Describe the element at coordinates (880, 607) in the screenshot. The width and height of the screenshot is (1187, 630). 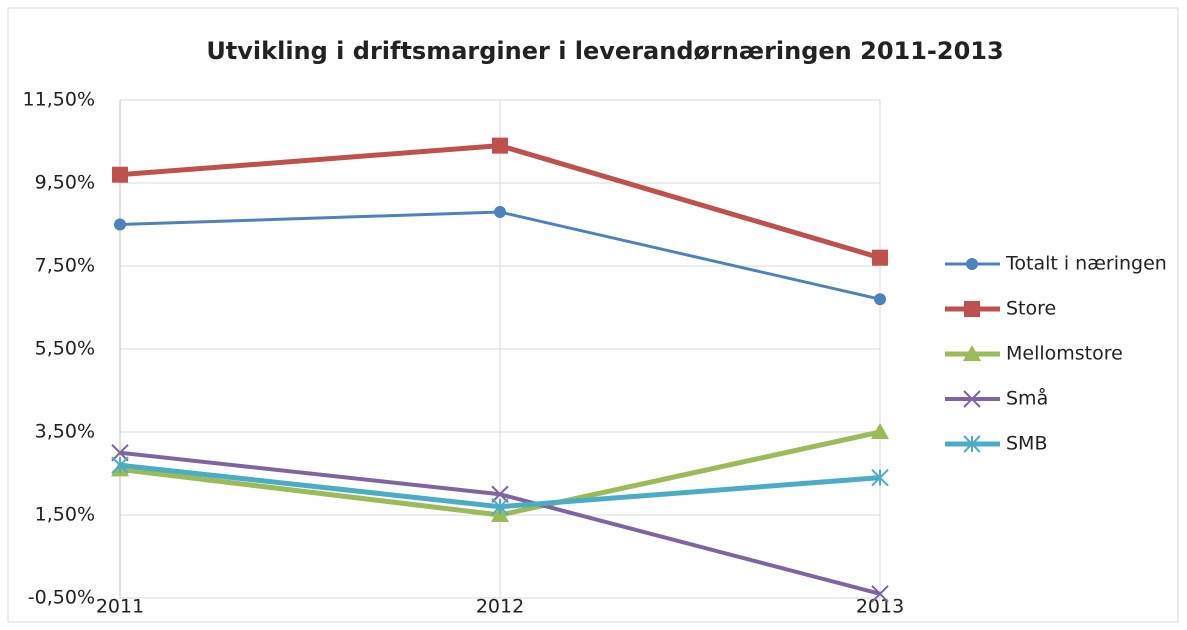
I see `x-tick-label: 2013` at that location.